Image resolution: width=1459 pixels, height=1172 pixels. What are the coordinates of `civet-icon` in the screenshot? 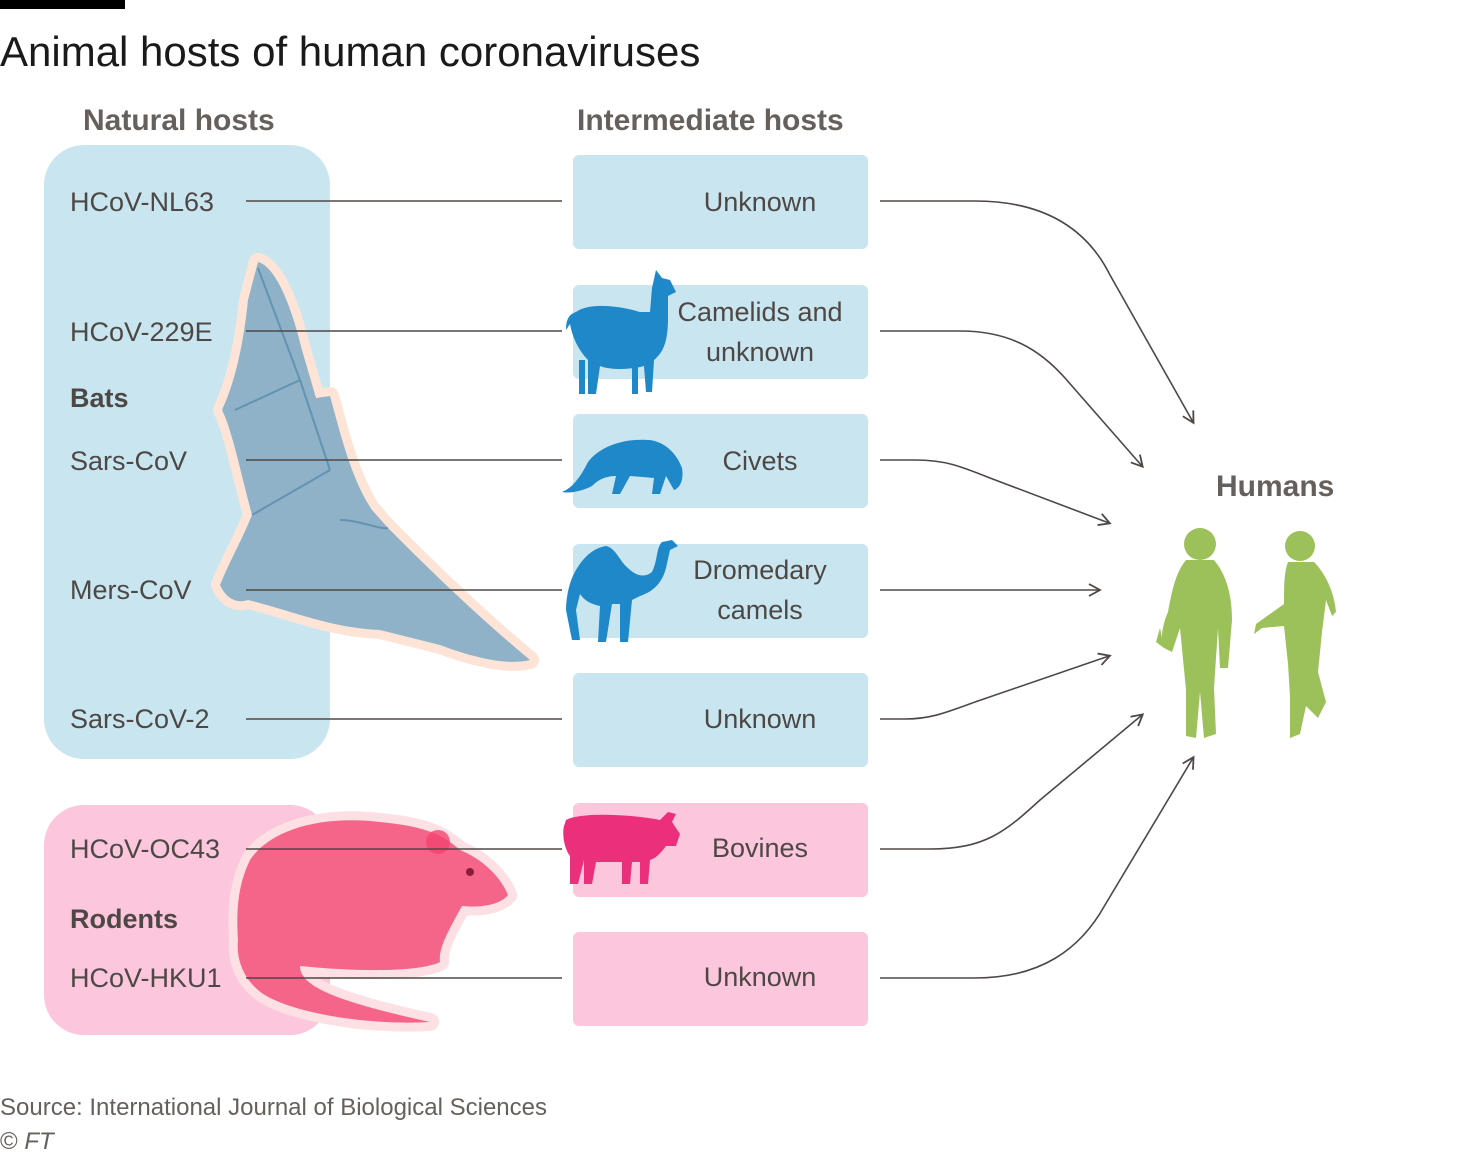 It's located at (622, 466).